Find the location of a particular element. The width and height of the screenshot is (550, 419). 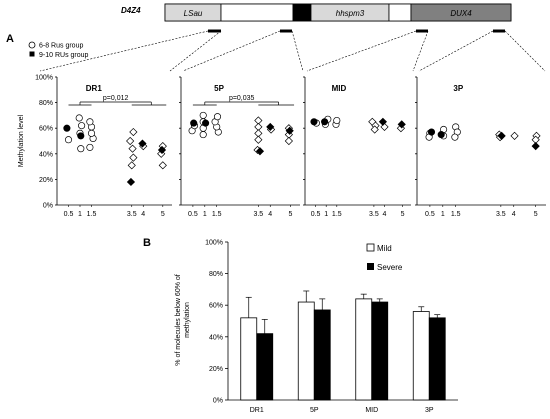

panel-b-legend-mild-label: Mild is located at coordinates (384, 248).